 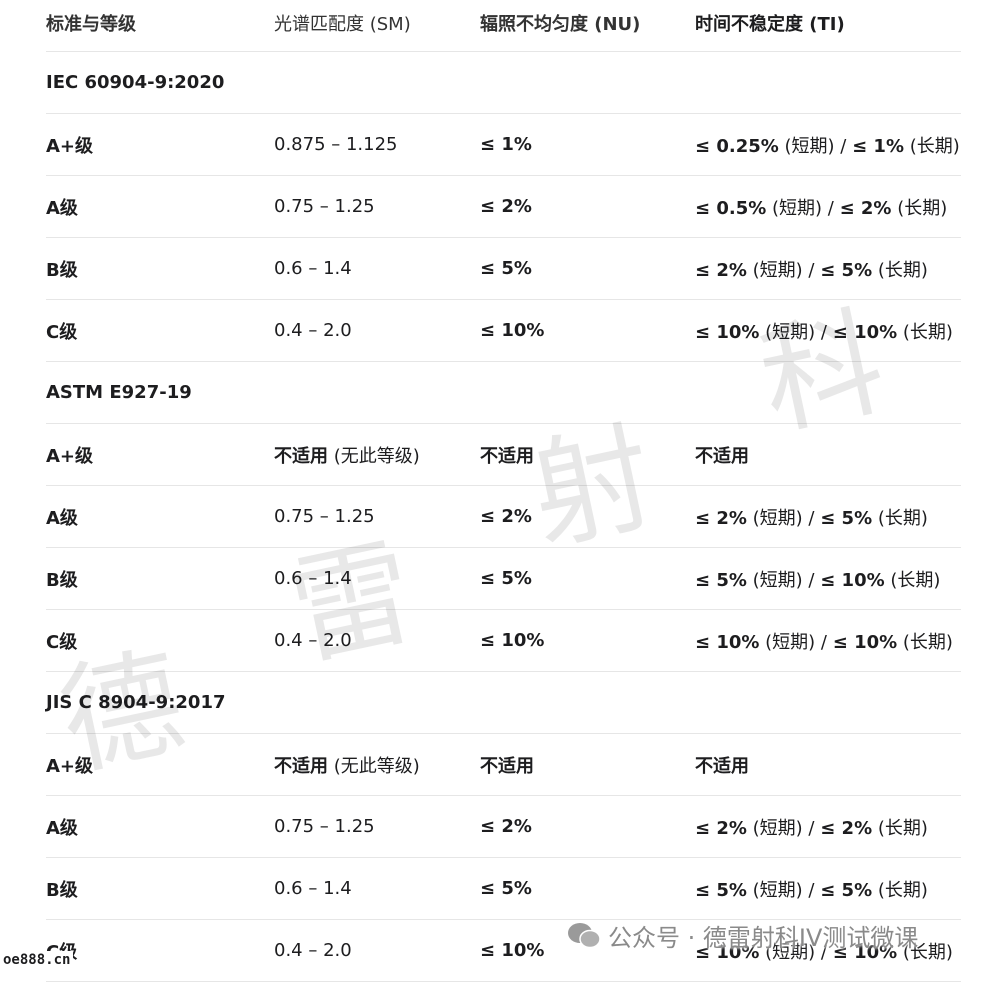 I want to click on cell-run: ≤ 0.25%, so click(x=737, y=146).